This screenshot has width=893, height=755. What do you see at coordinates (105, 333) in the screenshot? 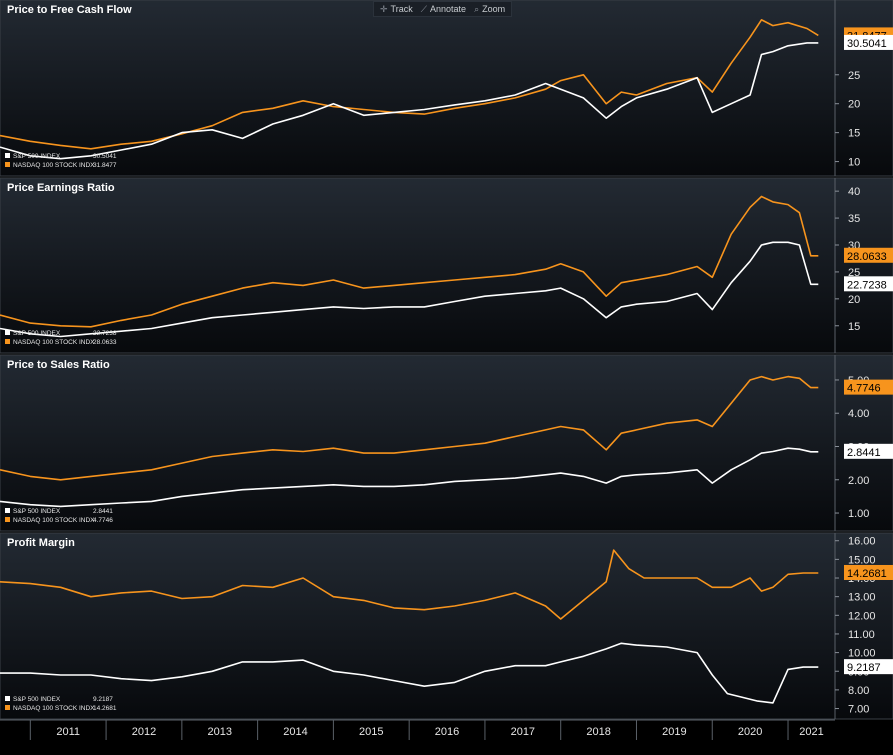
I see `legend-value: 22.7238` at bounding box center [105, 333].